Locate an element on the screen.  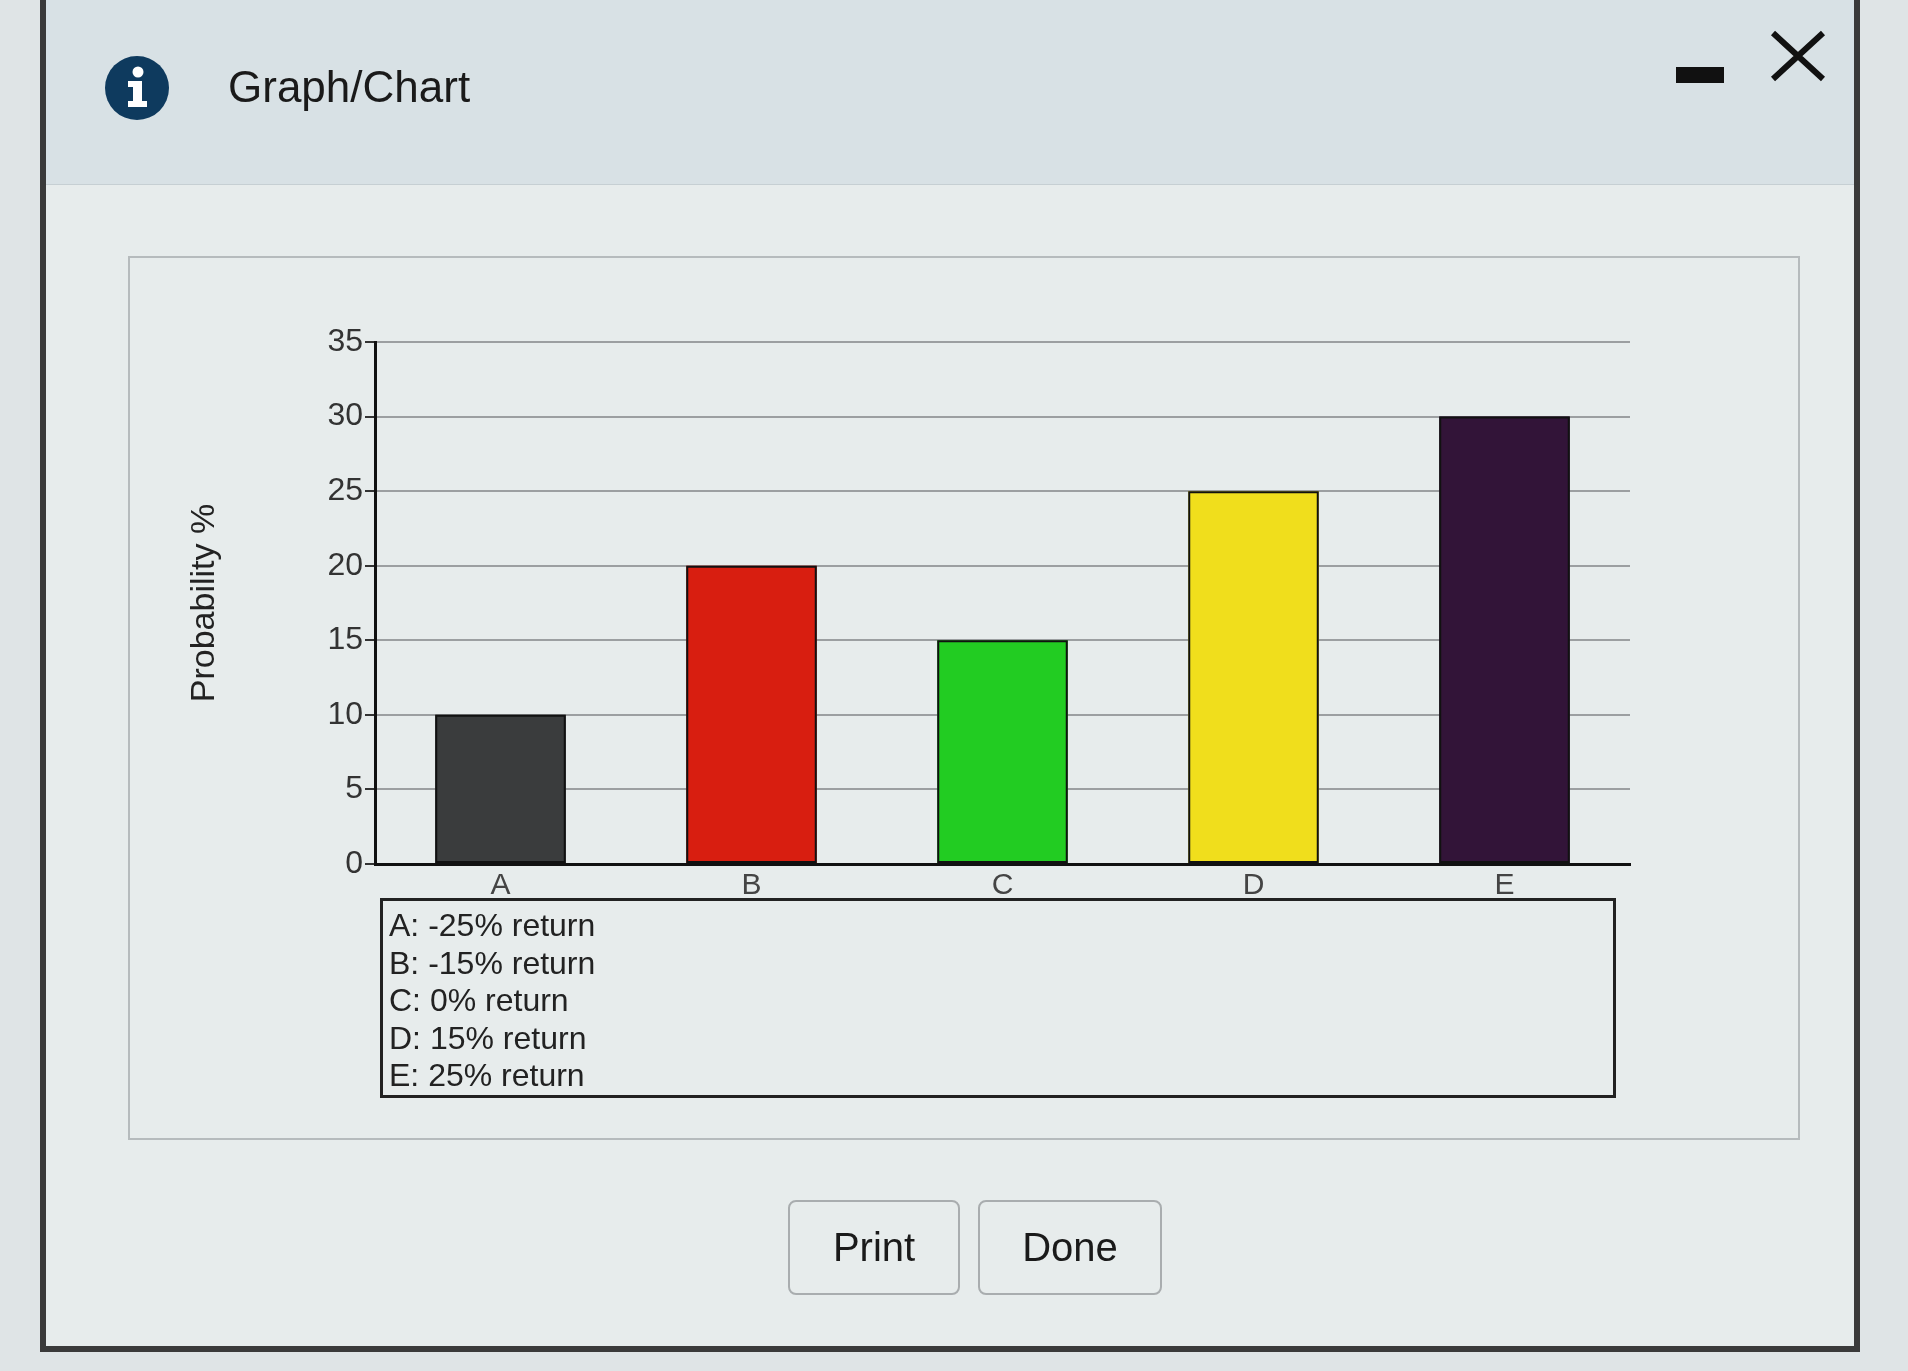
text: E: 25% return is located at coordinates (487, 1076).